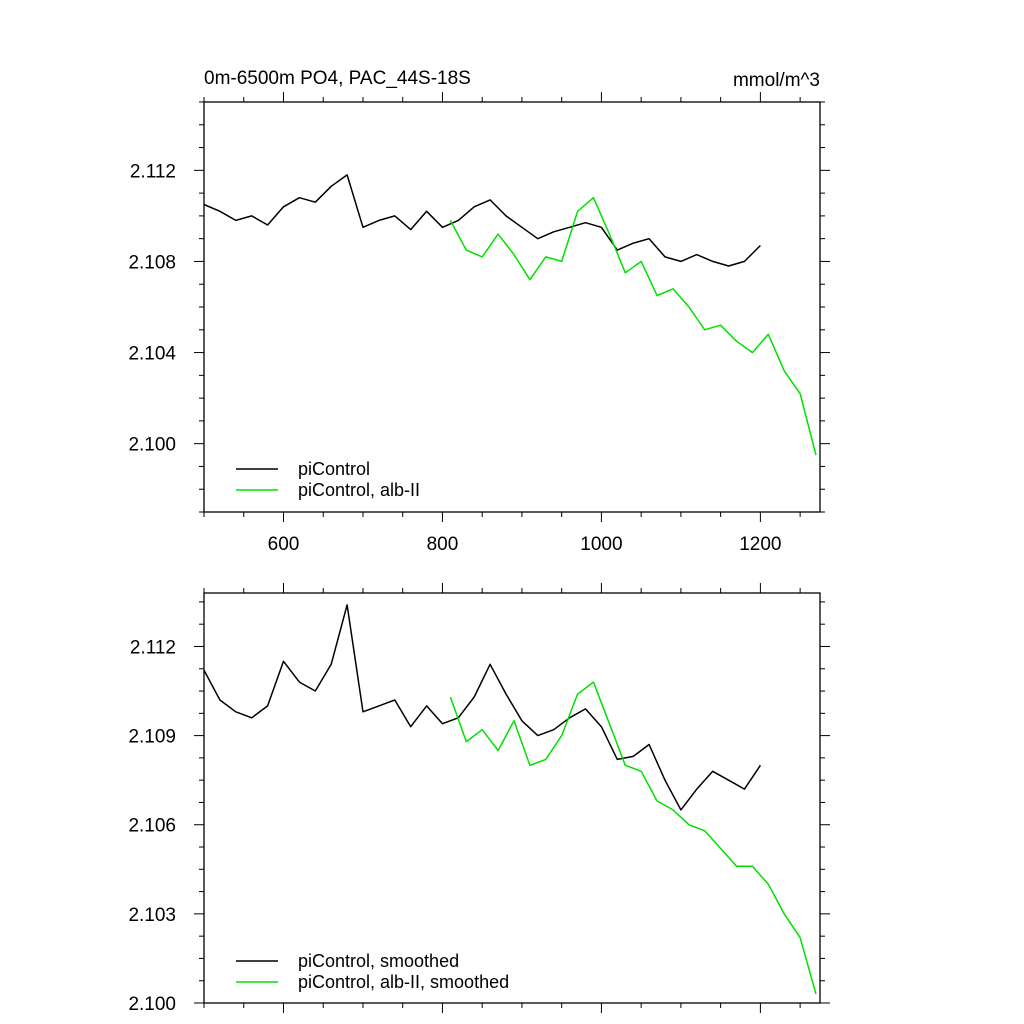 This screenshot has width=1024, height=1024. Describe the element at coordinates (152, 1004) in the screenshot. I see `bottom-ytick-label: 2.100` at that location.